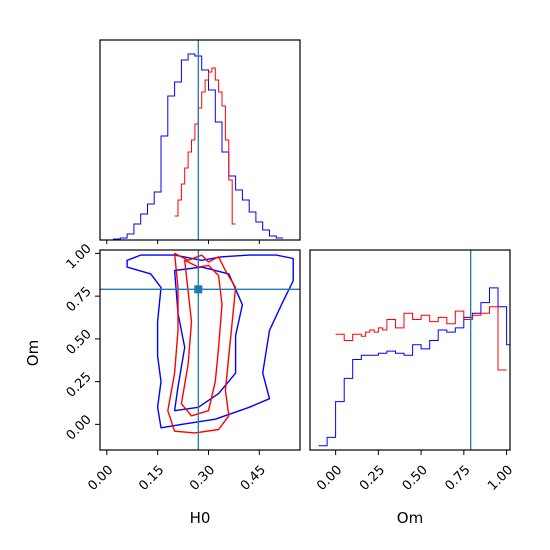  What do you see at coordinates (457, 478) in the screenshot?
I see `x-tick-label: 0.75` at bounding box center [457, 478].